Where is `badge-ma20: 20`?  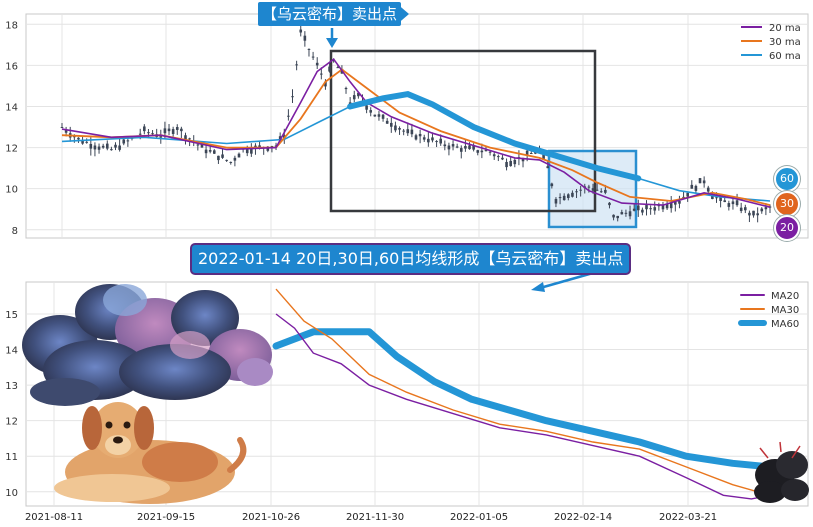
badge-ma20: 20 is located at coordinates (787, 228).